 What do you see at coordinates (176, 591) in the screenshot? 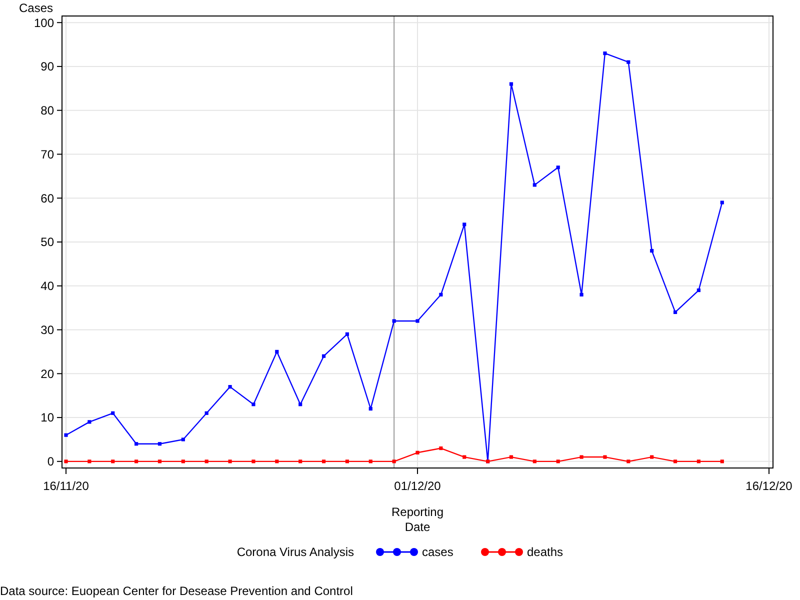
I see `source-note: Data source: Euopean Center for Desease Prevention and Control` at bounding box center [176, 591].